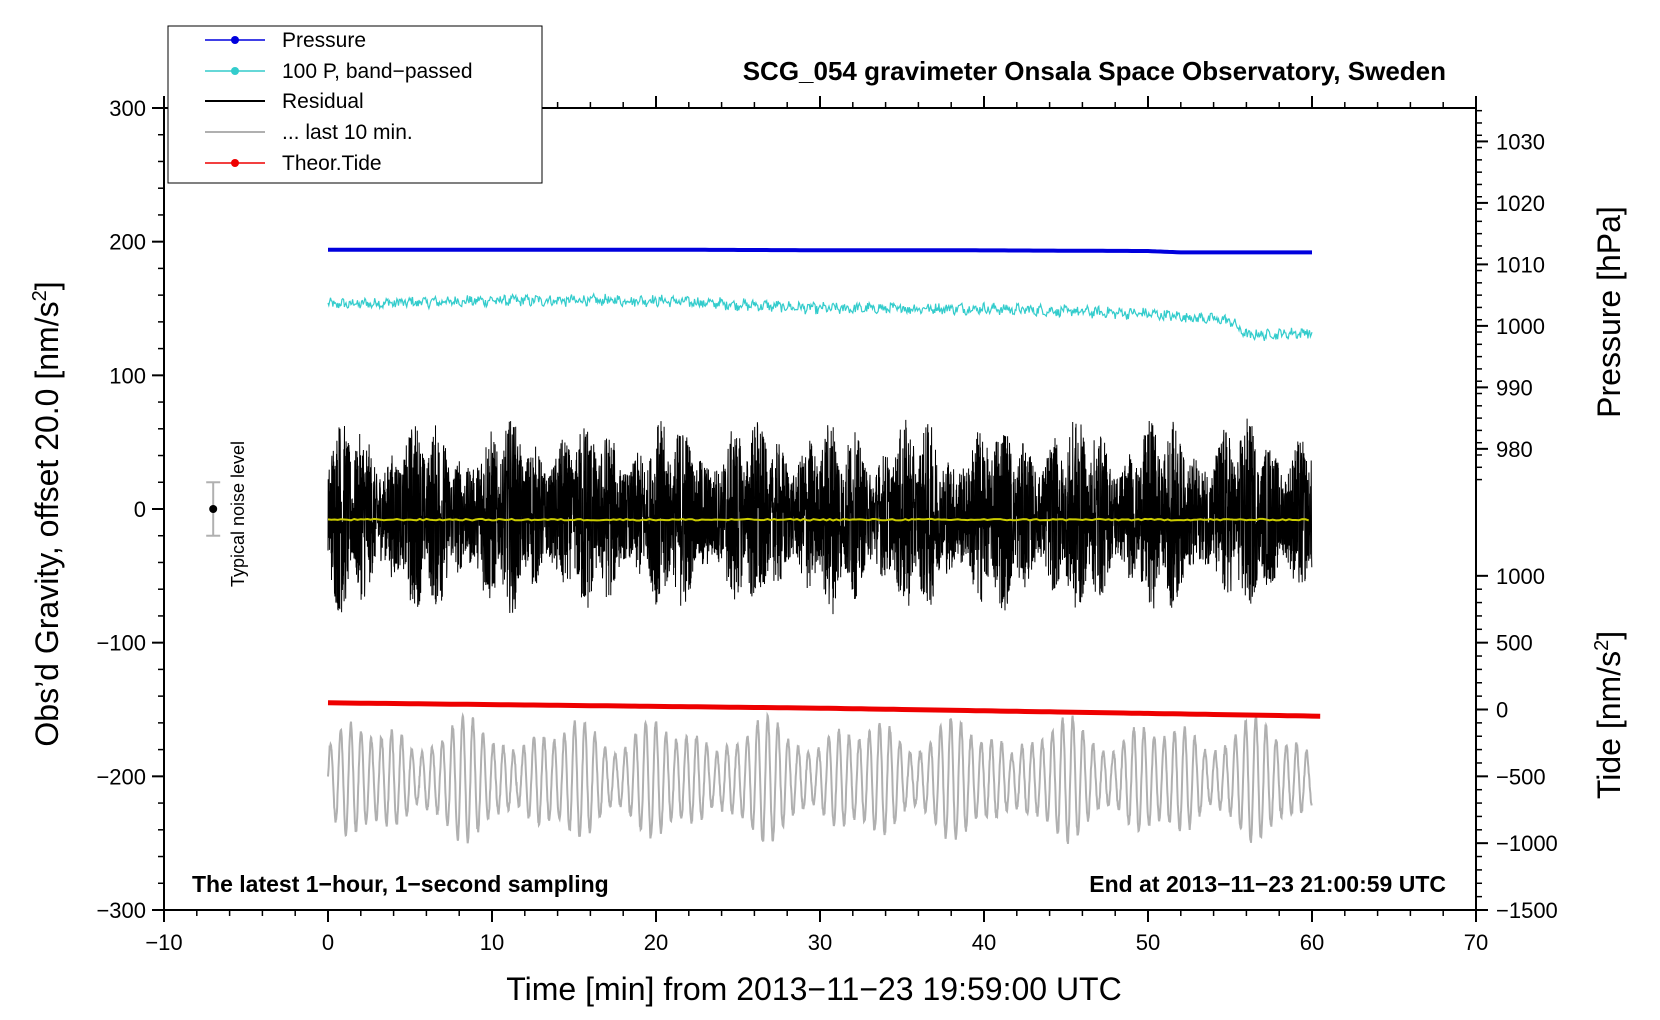 The image size is (1660, 1020). I want to click on legend-box, so click(355, 104).